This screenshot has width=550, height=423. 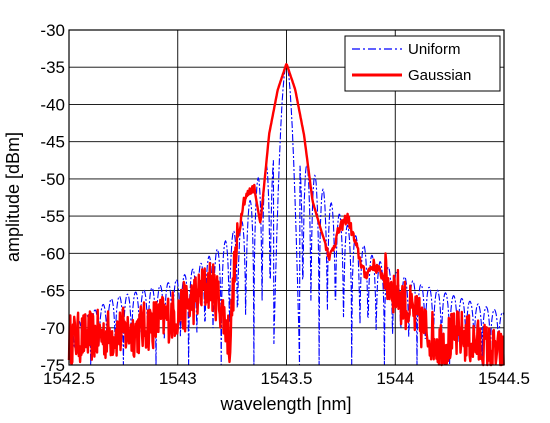 What do you see at coordinates (504, 378) in the screenshot?
I see `x-tick-label: 1544.5` at bounding box center [504, 378].